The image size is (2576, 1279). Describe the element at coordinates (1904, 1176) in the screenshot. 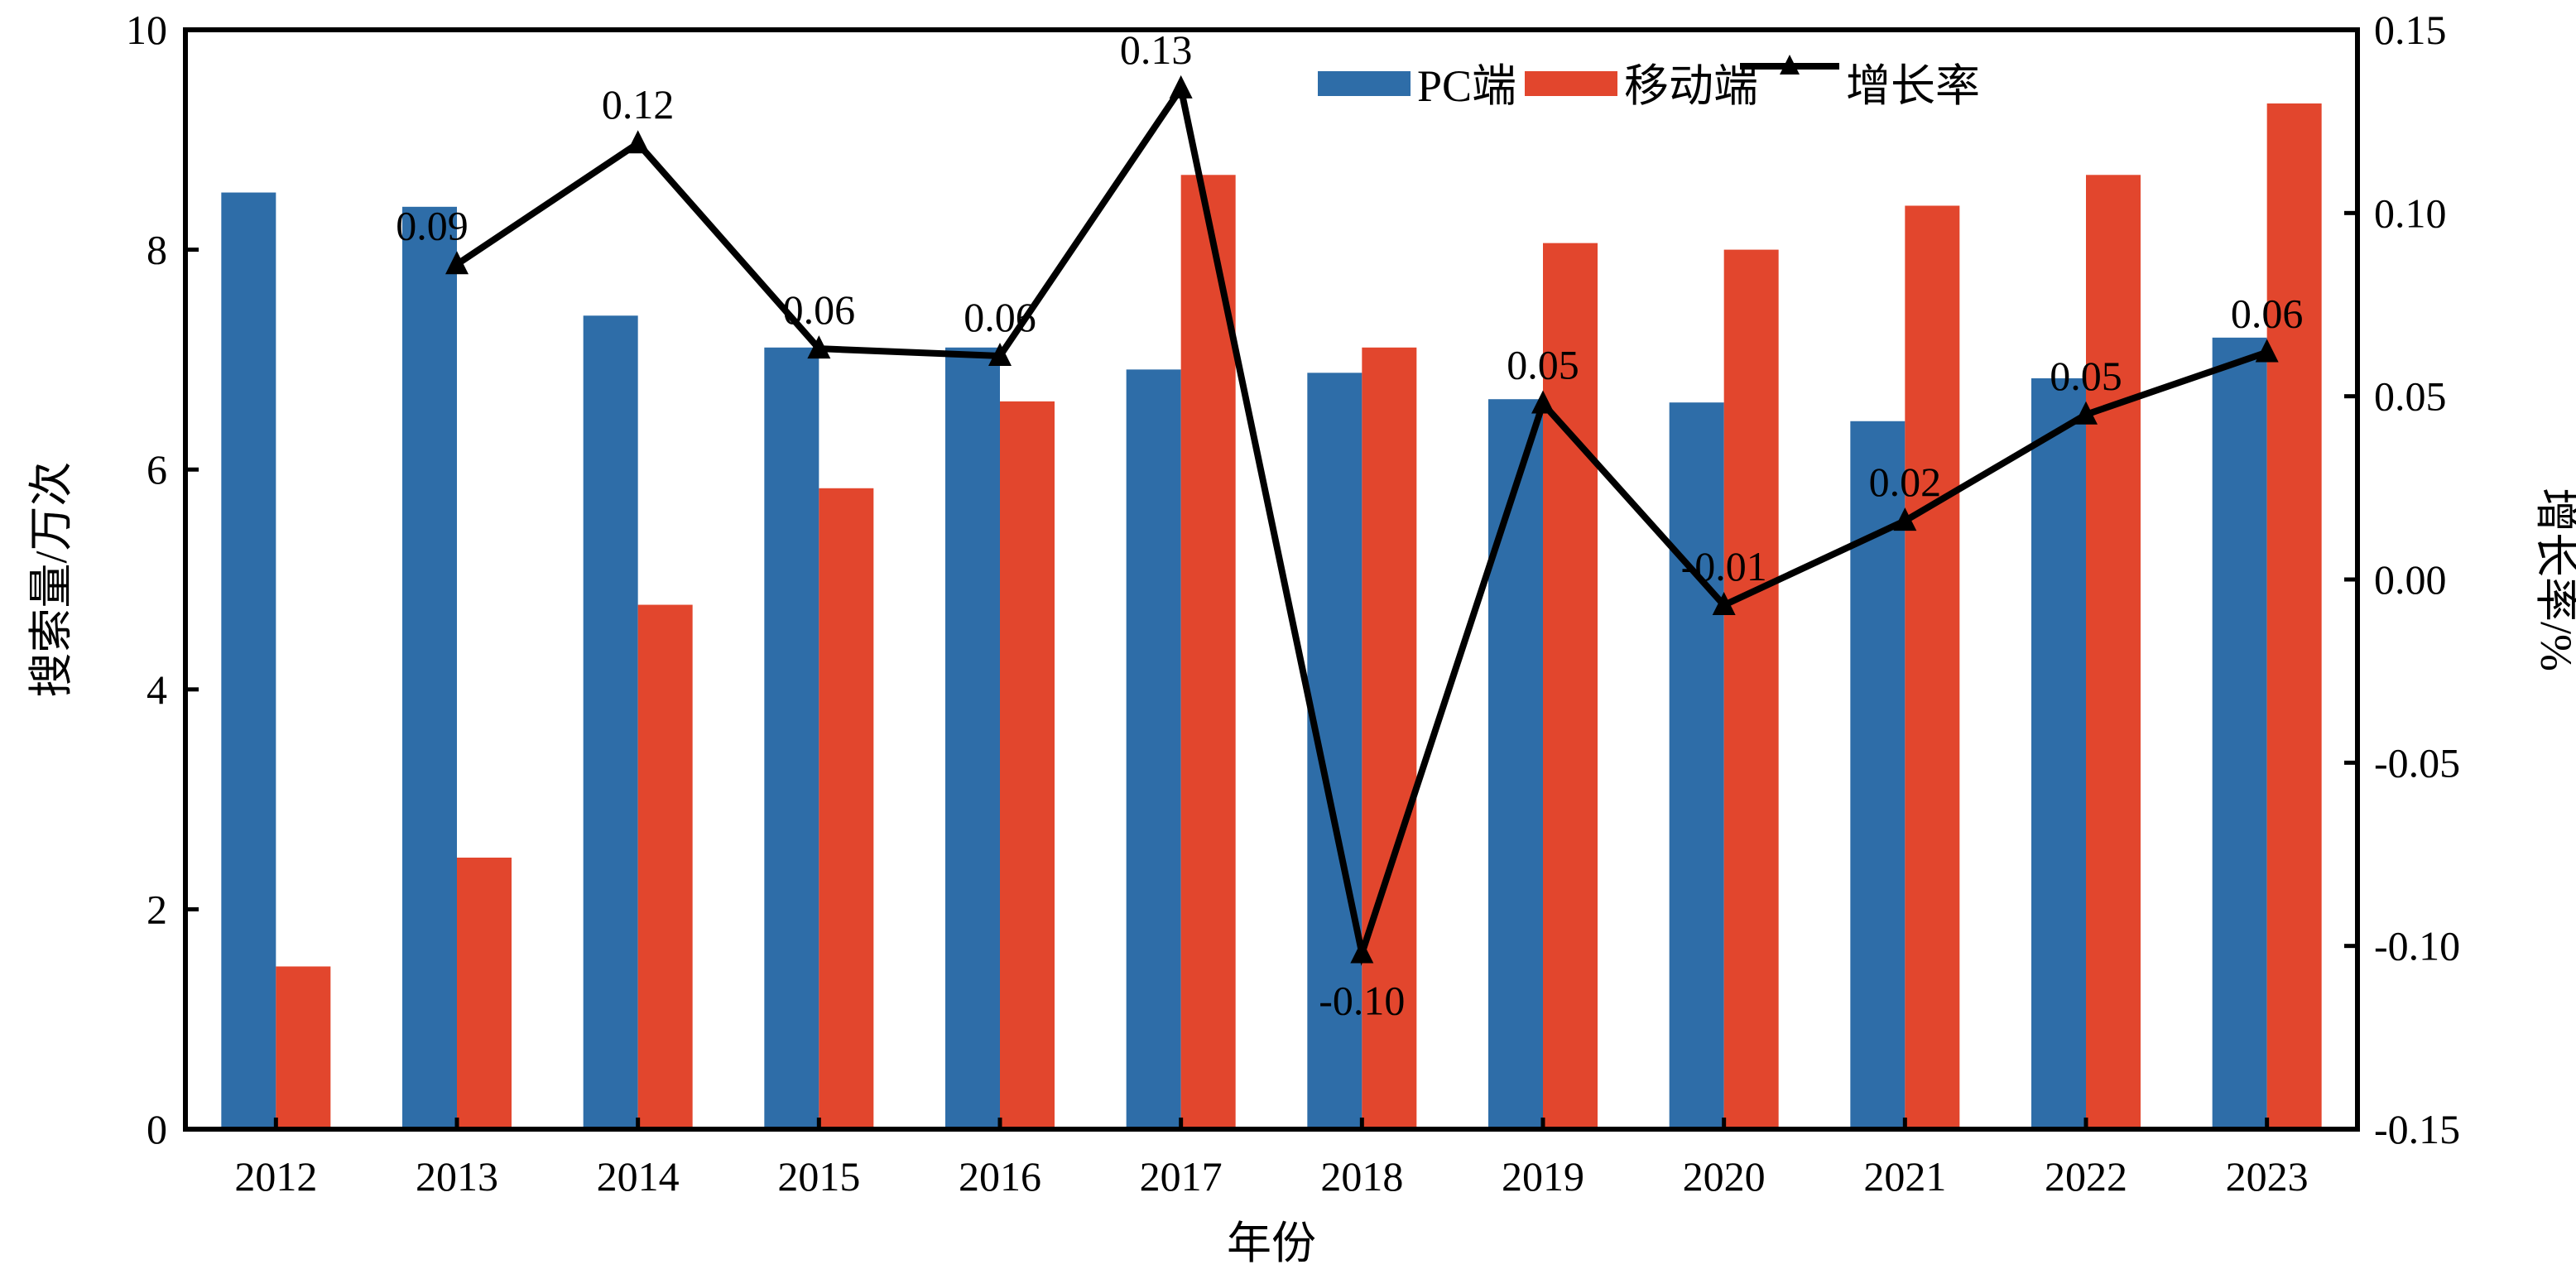

I see `x-tick-label: 2021` at that location.